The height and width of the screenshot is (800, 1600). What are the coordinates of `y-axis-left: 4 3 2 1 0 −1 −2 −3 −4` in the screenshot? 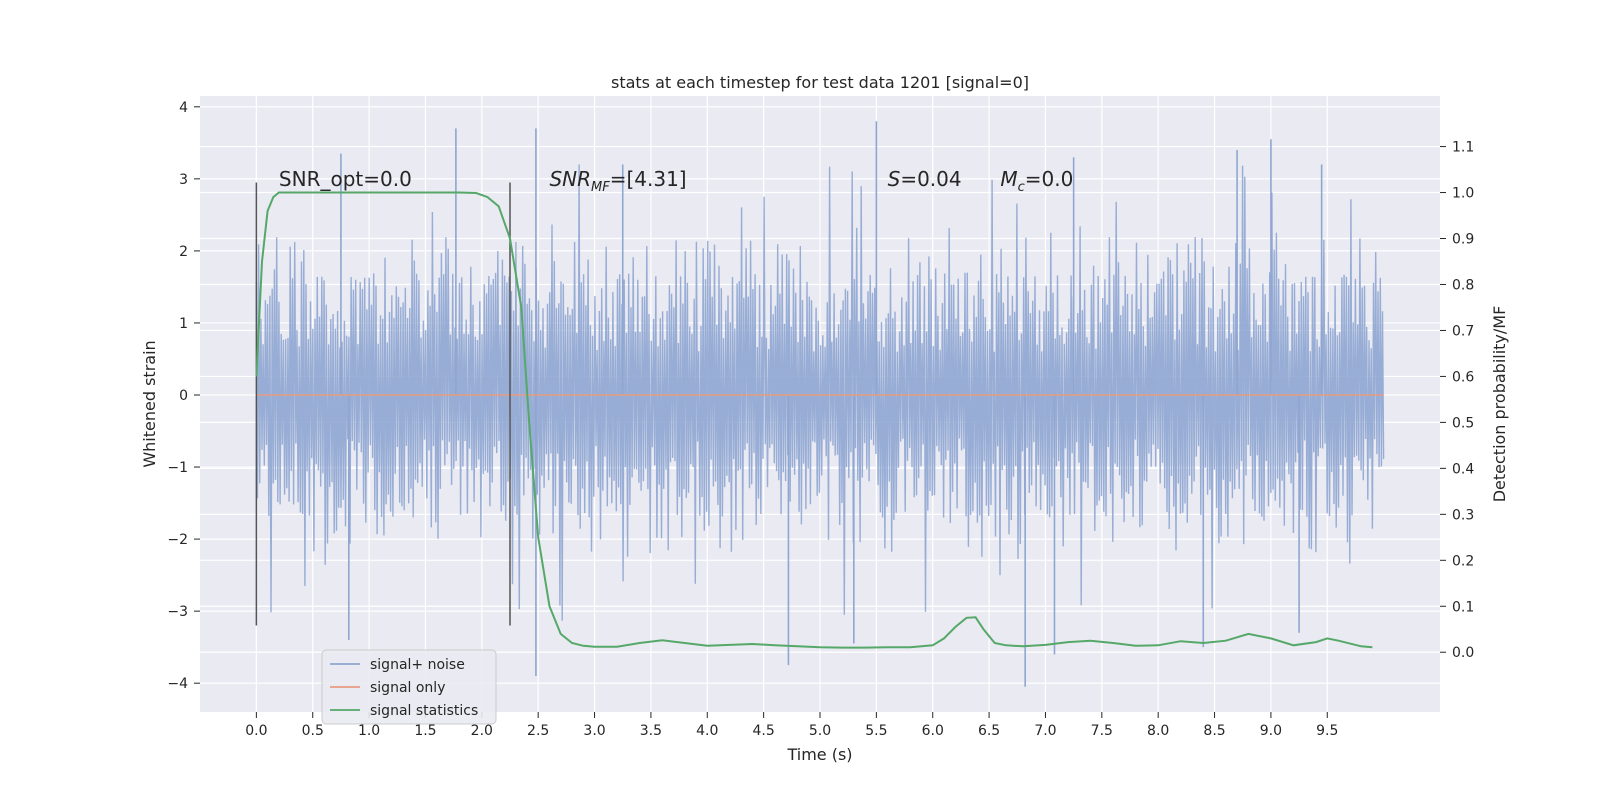 It's located at (183, 396).